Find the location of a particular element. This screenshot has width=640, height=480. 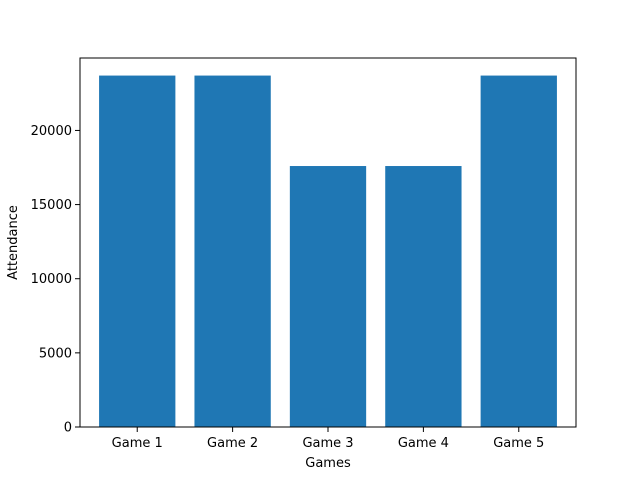

x-axis-label: Games is located at coordinates (328, 463).